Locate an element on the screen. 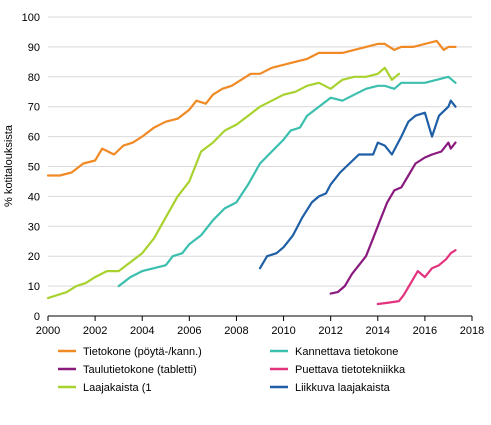 This screenshot has width=491, height=425. y-tick-label: 80 is located at coordinates (34, 78).